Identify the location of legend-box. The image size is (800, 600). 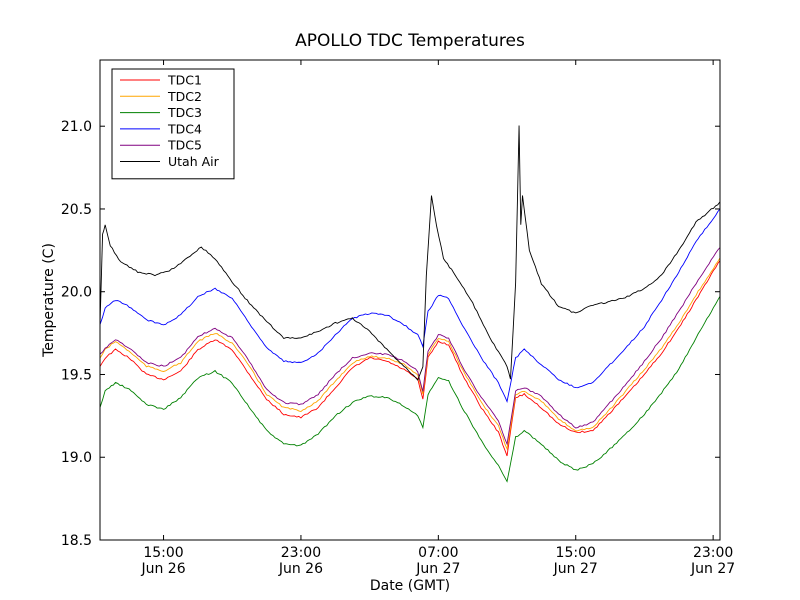
(173, 124).